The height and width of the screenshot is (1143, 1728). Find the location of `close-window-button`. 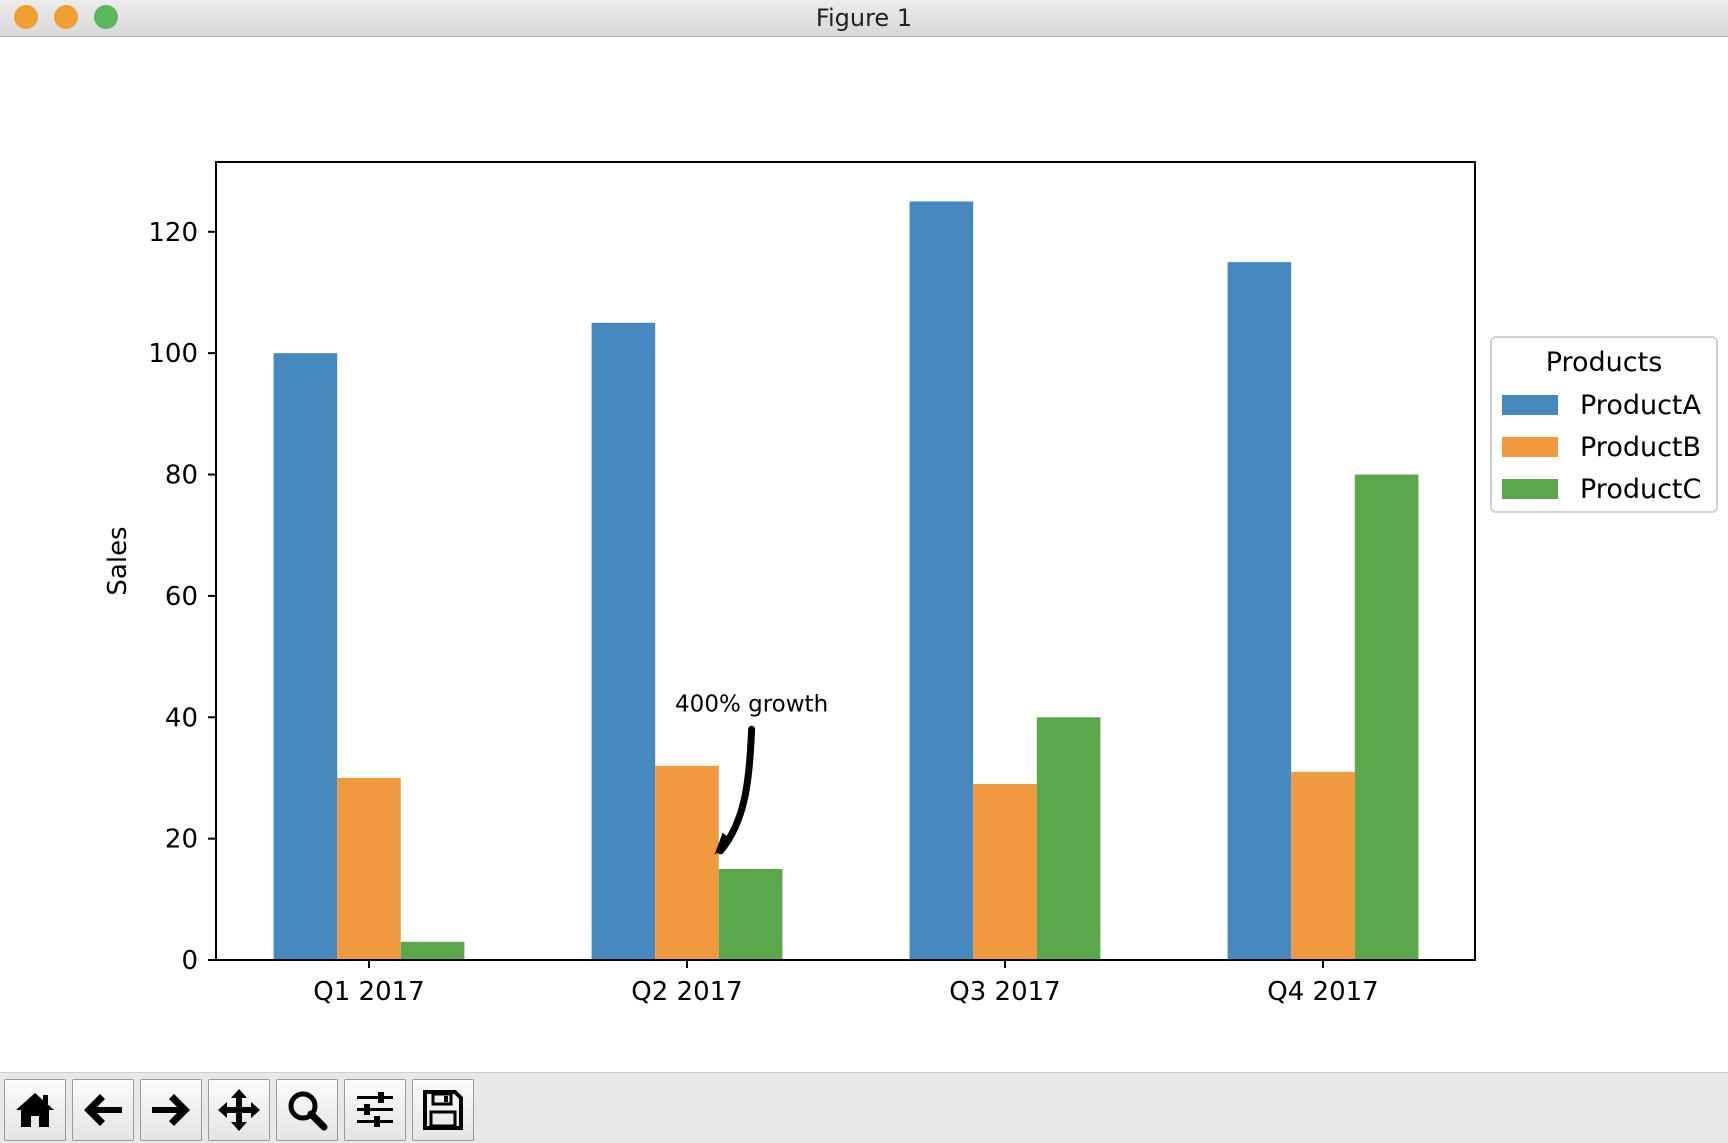

close-window-button is located at coordinates (26, 17).